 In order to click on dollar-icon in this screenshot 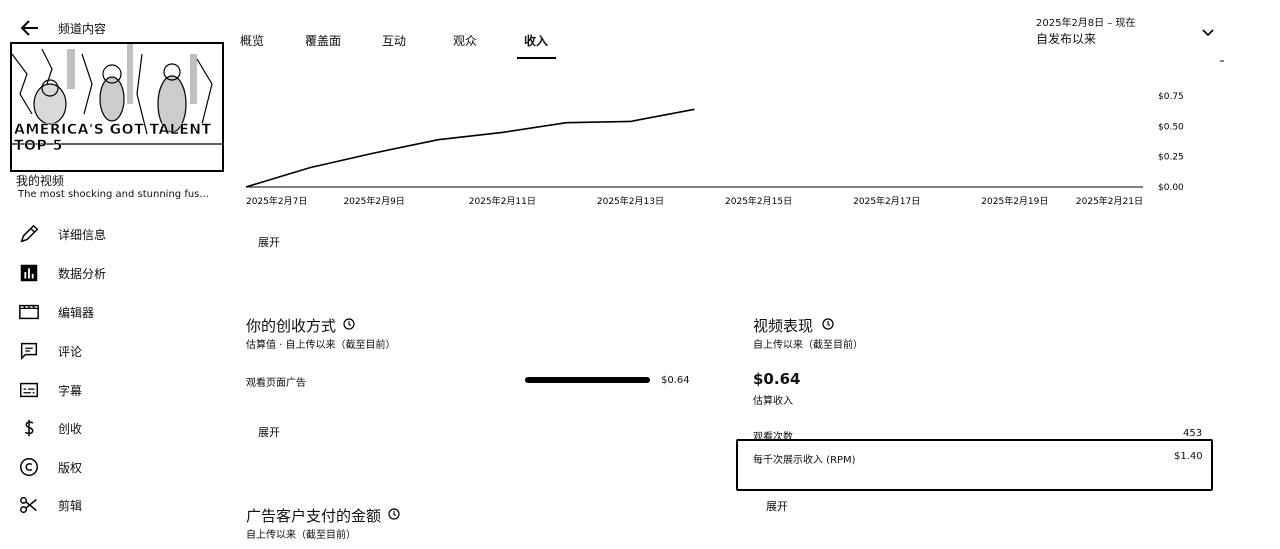, I will do `click(29, 428)`.